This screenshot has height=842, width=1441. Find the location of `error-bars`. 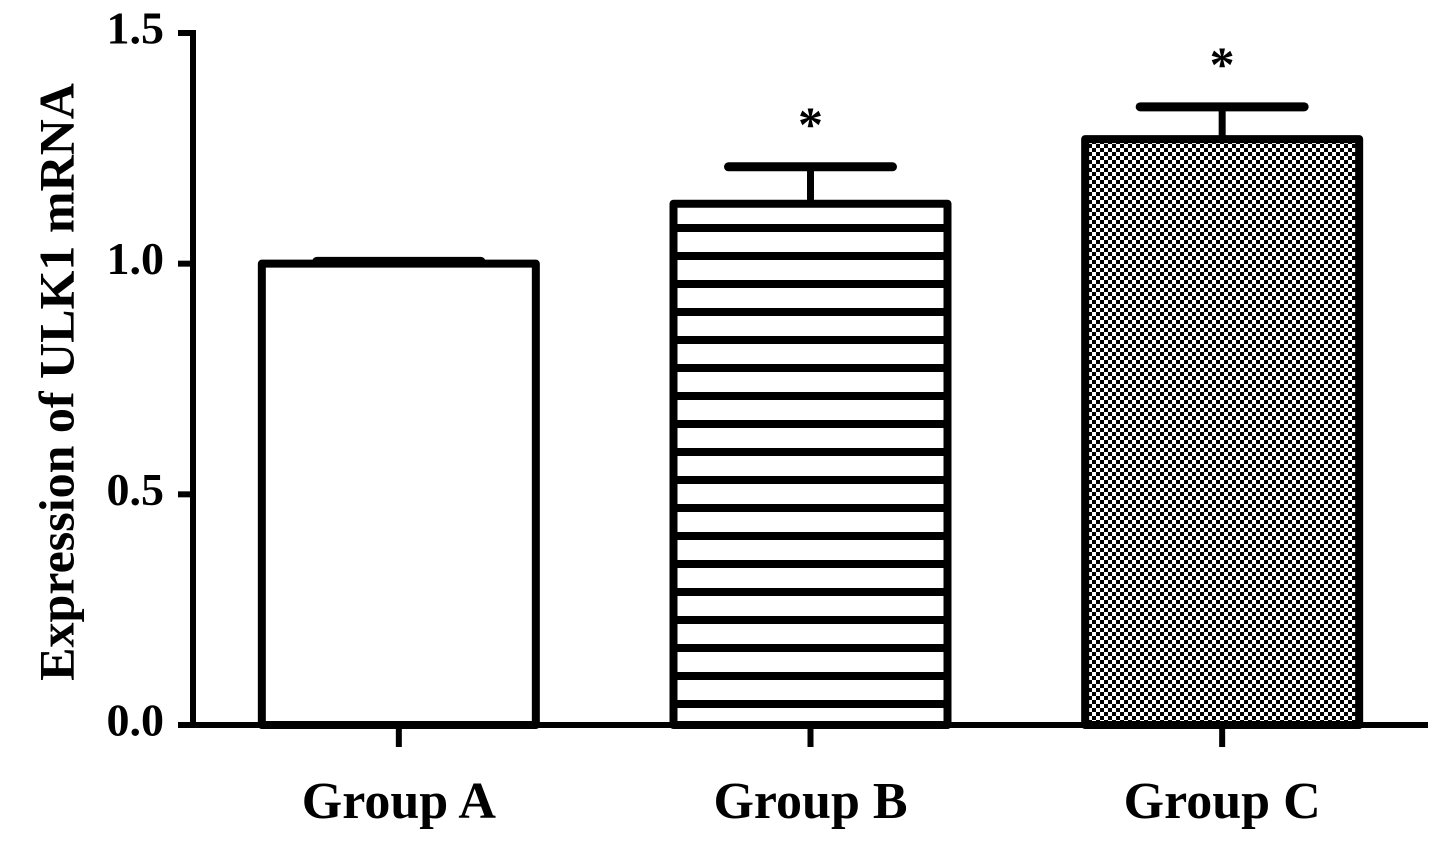

error-bars is located at coordinates (810, 184).